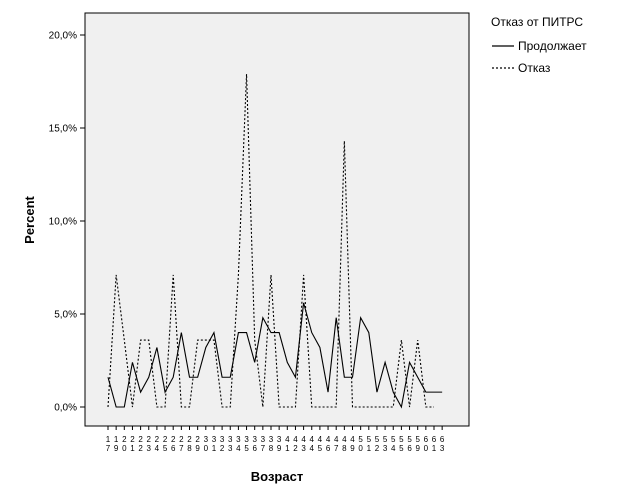 The height and width of the screenshot is (500, 624). I want to click on legend: Отказ от ПИТРС Продолжает Отказ, so click(539, 45).